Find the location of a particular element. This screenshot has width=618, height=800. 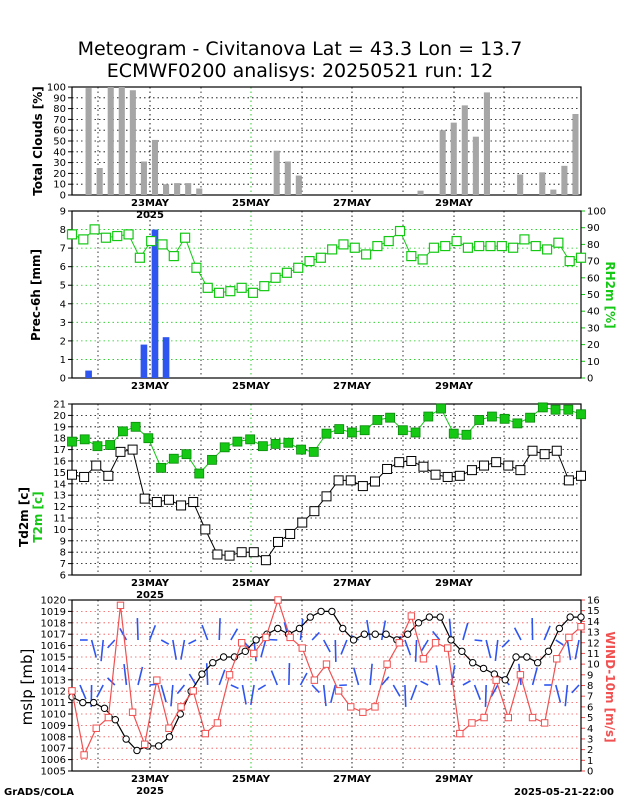

y-tick-label: 17 is located at coordinates (59, 450).